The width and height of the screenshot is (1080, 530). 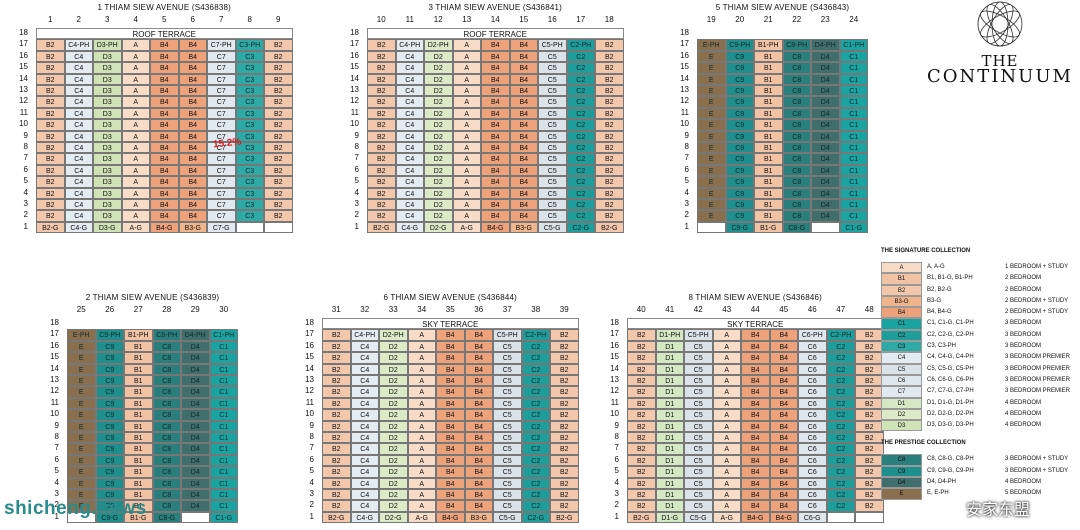 I want to click on unit-cell: D2, so click(x=438, y=79).